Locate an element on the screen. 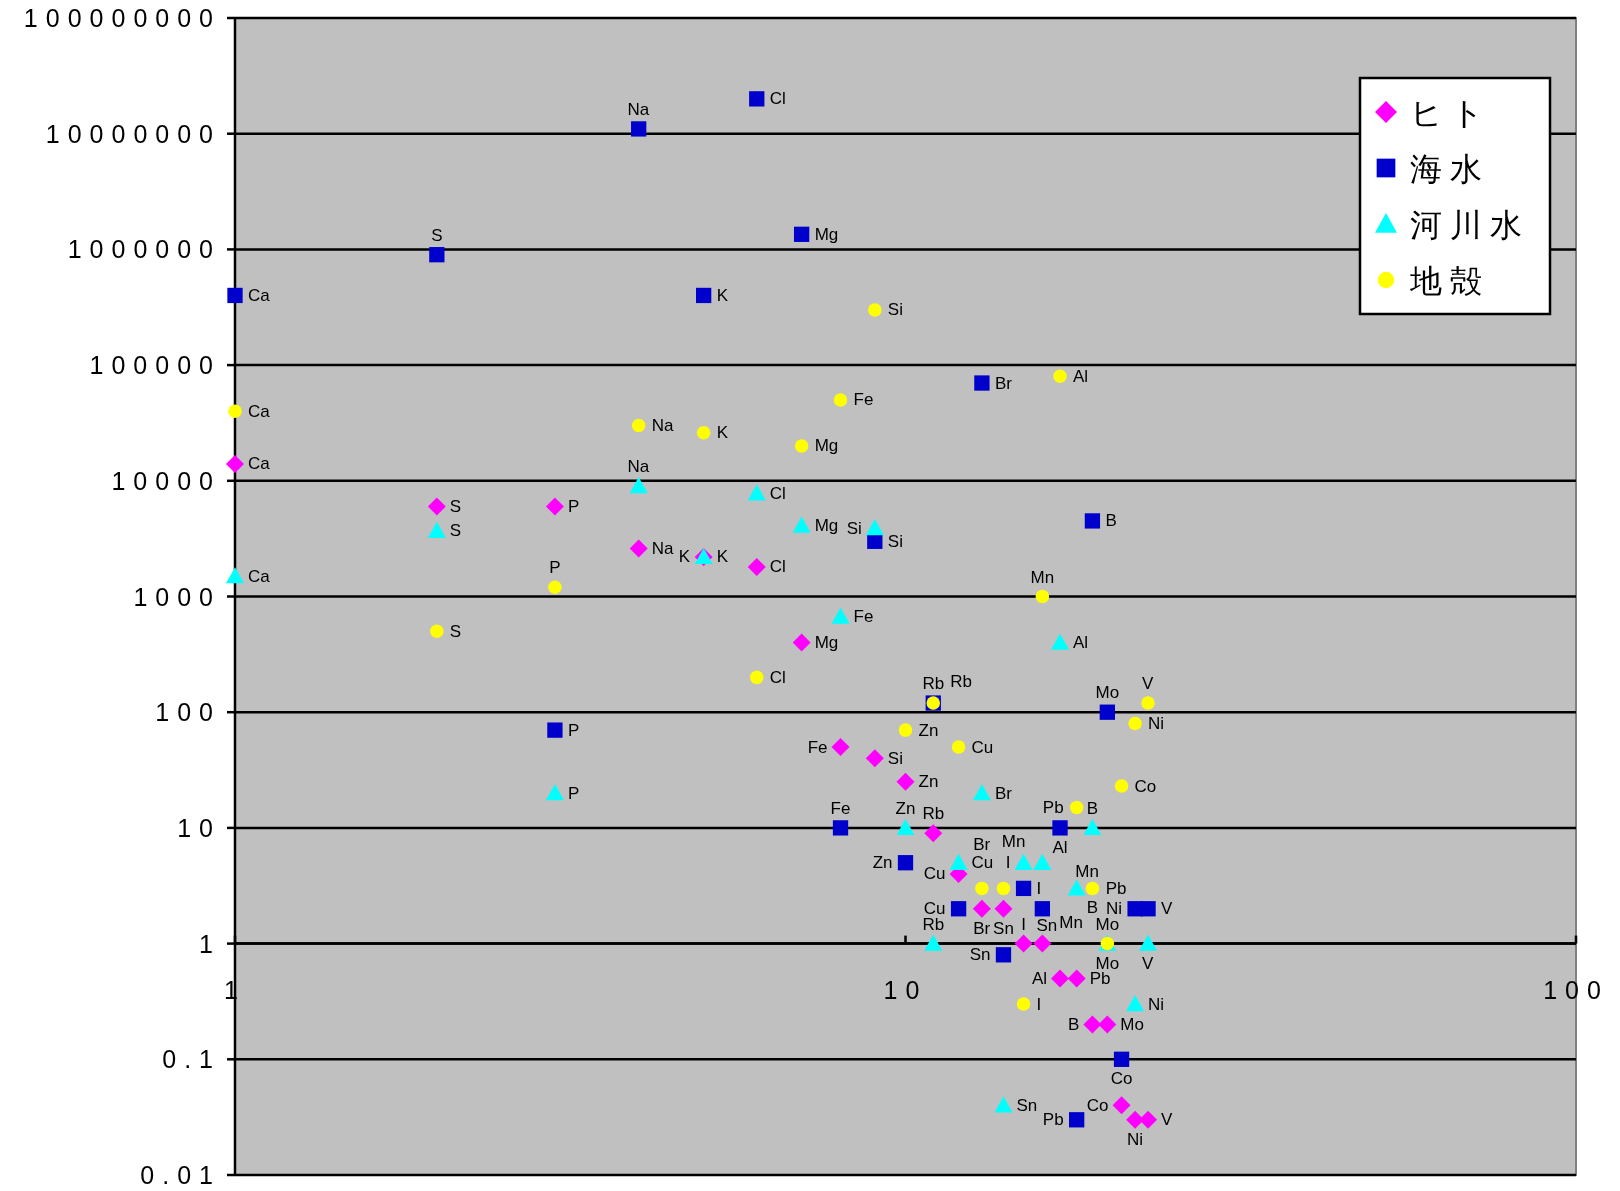 This screenshot has width=1620, height=1191. x-tick-label: 100 is located at coordinates (1576, 989).